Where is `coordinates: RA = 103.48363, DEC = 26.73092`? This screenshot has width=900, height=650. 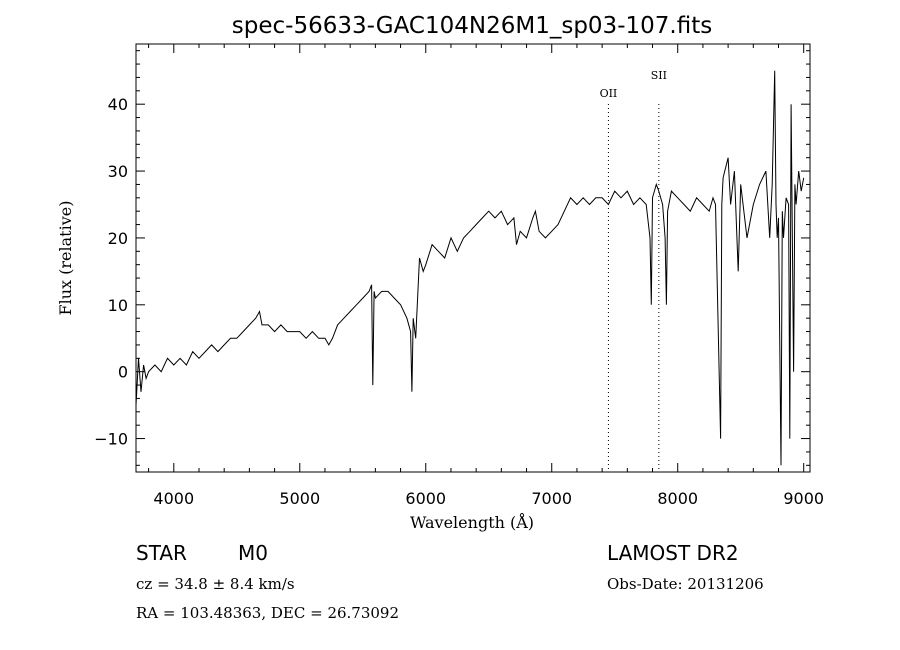 coordinates: RA = 103.48363, DEC = 26.73092 is located at coordinates (268, 613).